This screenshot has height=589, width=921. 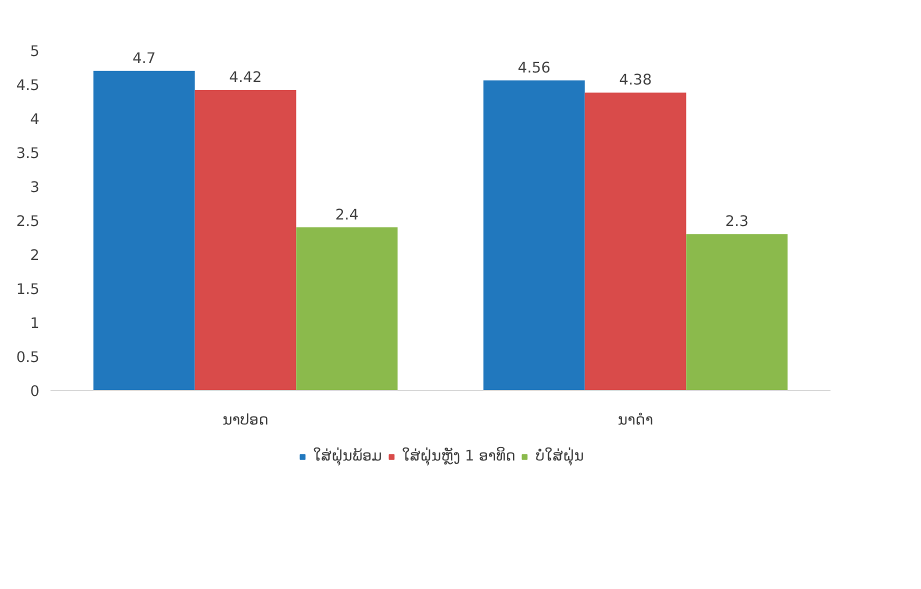 I want to click on y-tick-label: 2, so click(x=35, y=255).